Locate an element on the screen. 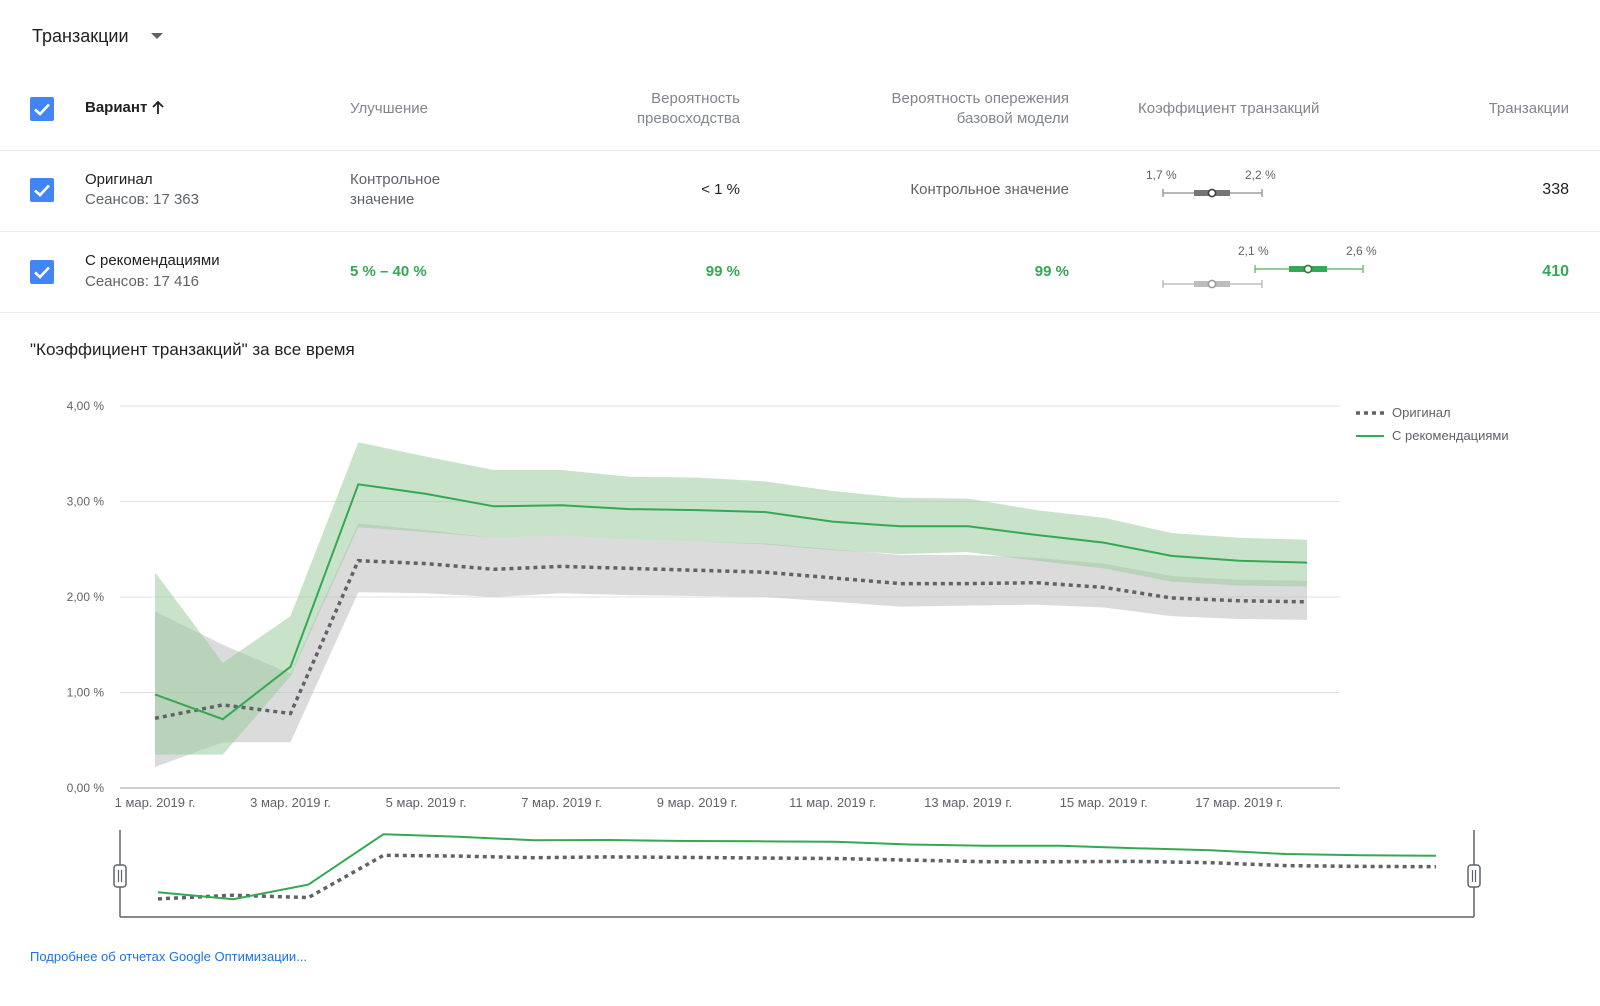 The image size is (1600, 1006). x-tick-label: 3 мар. 2019 г. is located at coordinates (290, 802).